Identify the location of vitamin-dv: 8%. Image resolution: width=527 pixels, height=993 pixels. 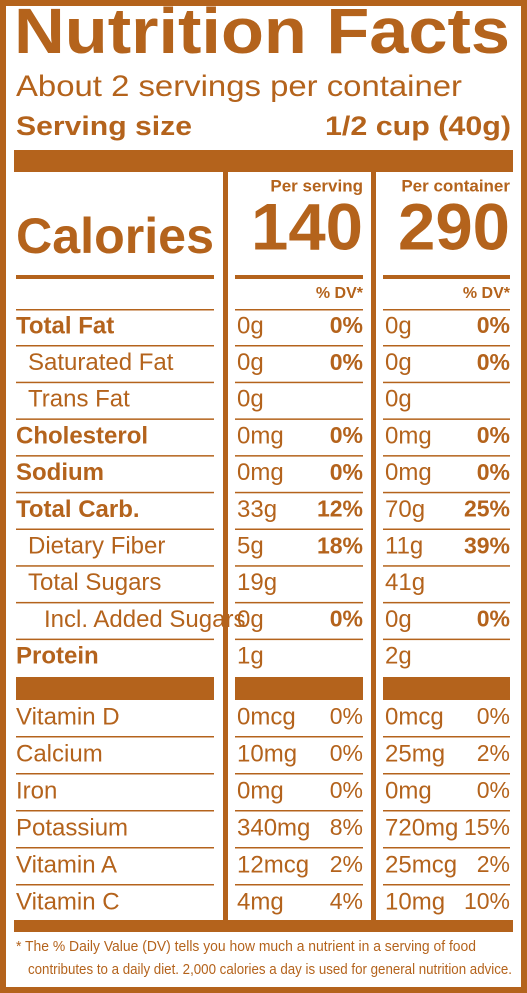
(346, 827).